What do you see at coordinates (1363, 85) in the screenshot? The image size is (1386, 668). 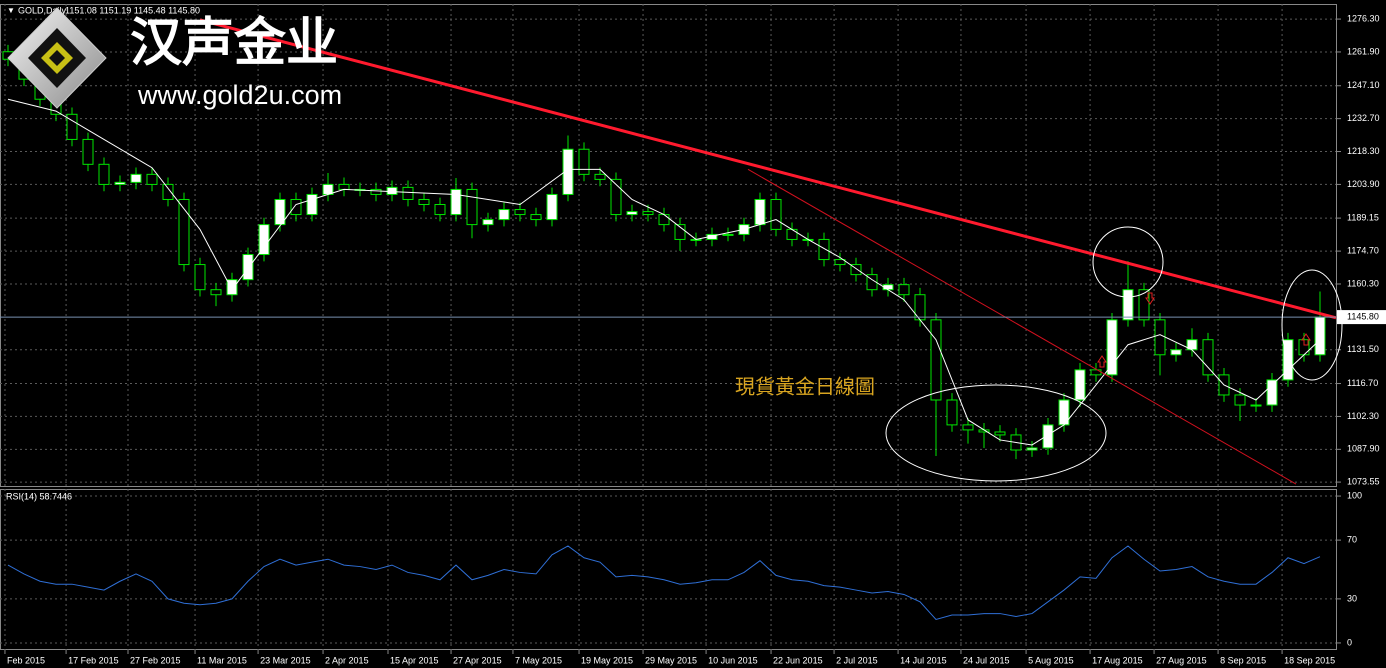 I see `y-tick-label: 1247.10` at bounding box center [1363, 85].